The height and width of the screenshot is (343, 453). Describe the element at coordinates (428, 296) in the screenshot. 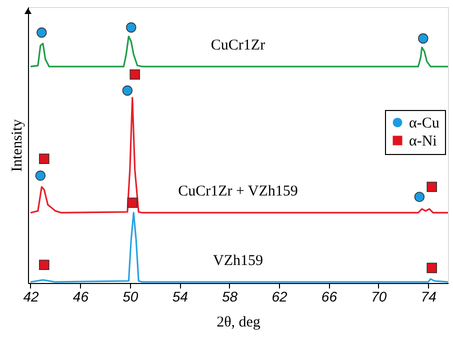

I see `x-tick-label: 74` at that location.